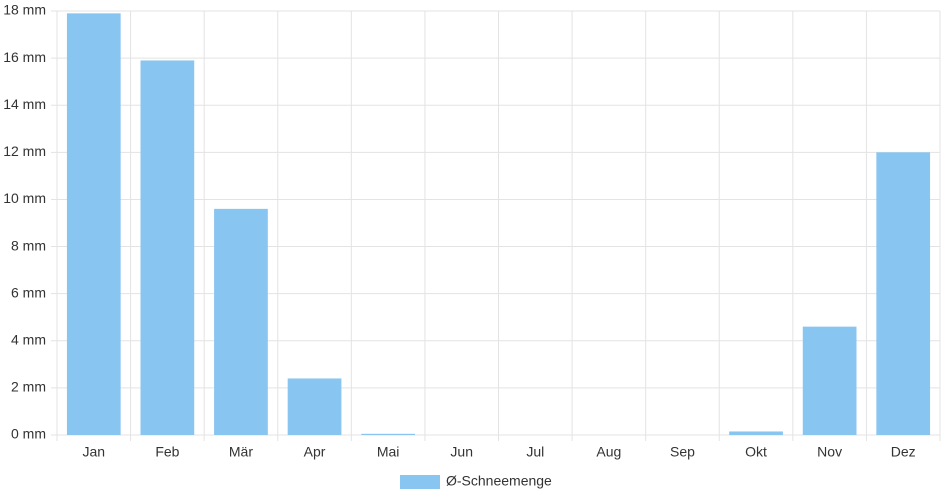 The height and width of the screenshot is (500, 952). What do you see at coordinates (94, 452) in the screenshot?
I see `x-tick-label: Jan` at bounding box center [94, 452].